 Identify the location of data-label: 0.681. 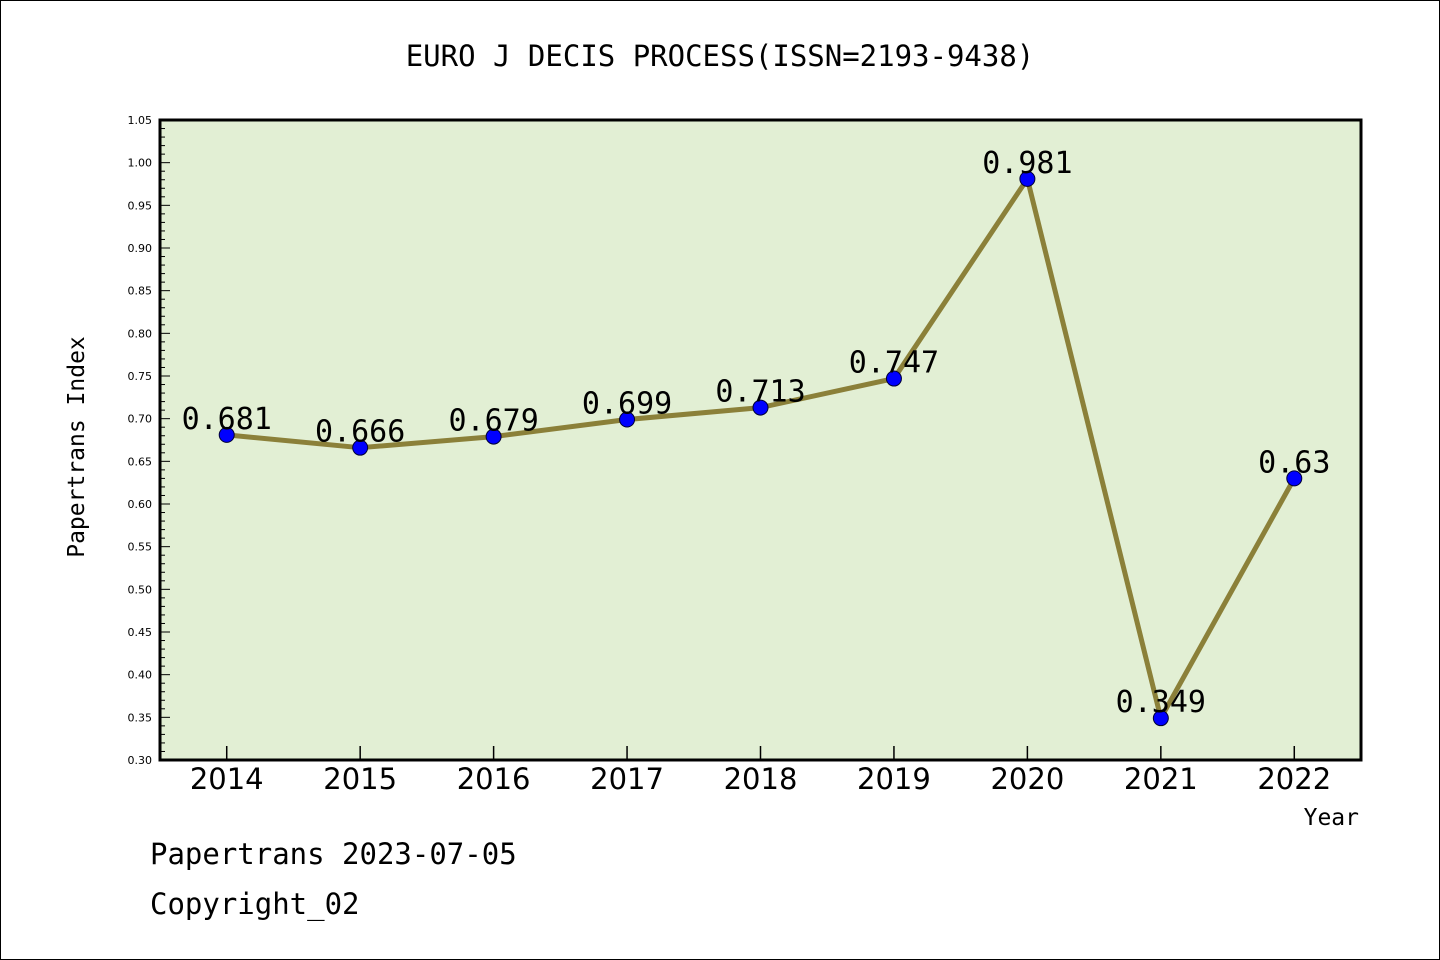
(227, 419).